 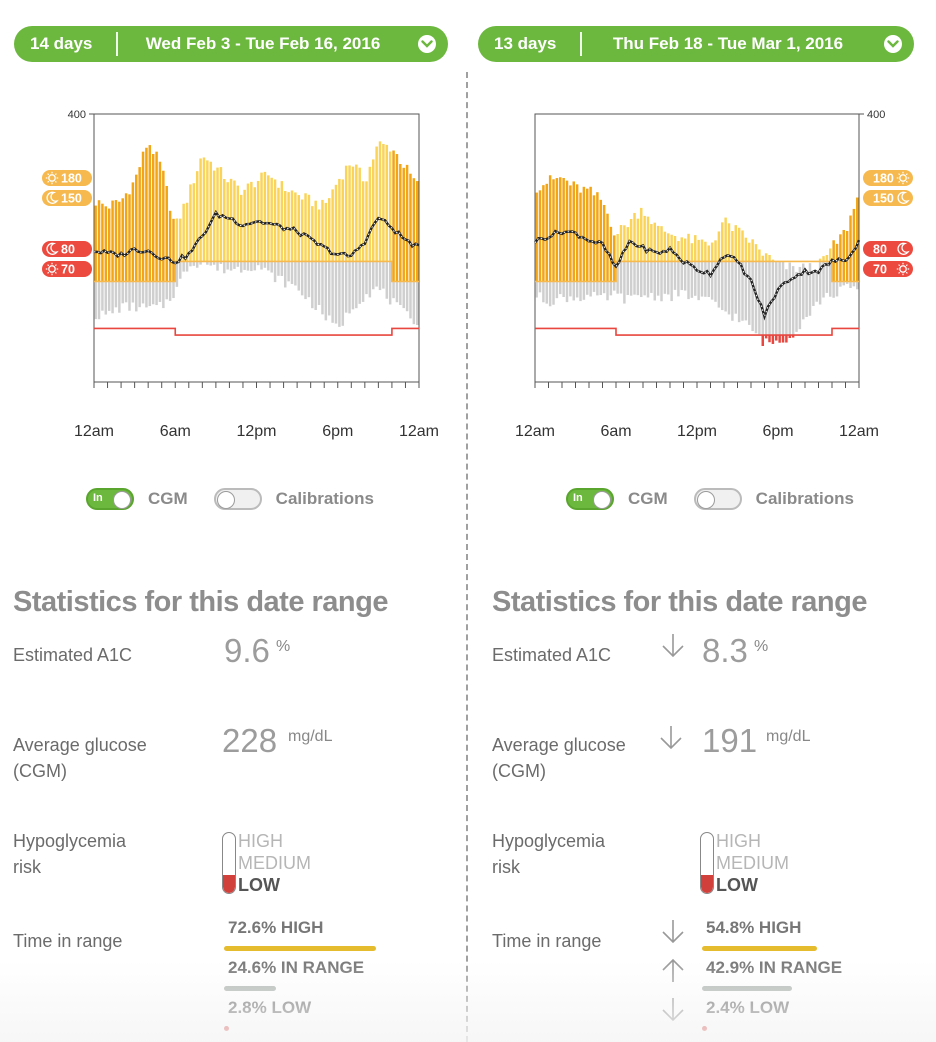 What do you see at coordinates (888, 269) in the screenshot?
I see `badge-pill` at bounding box center [888, 269].